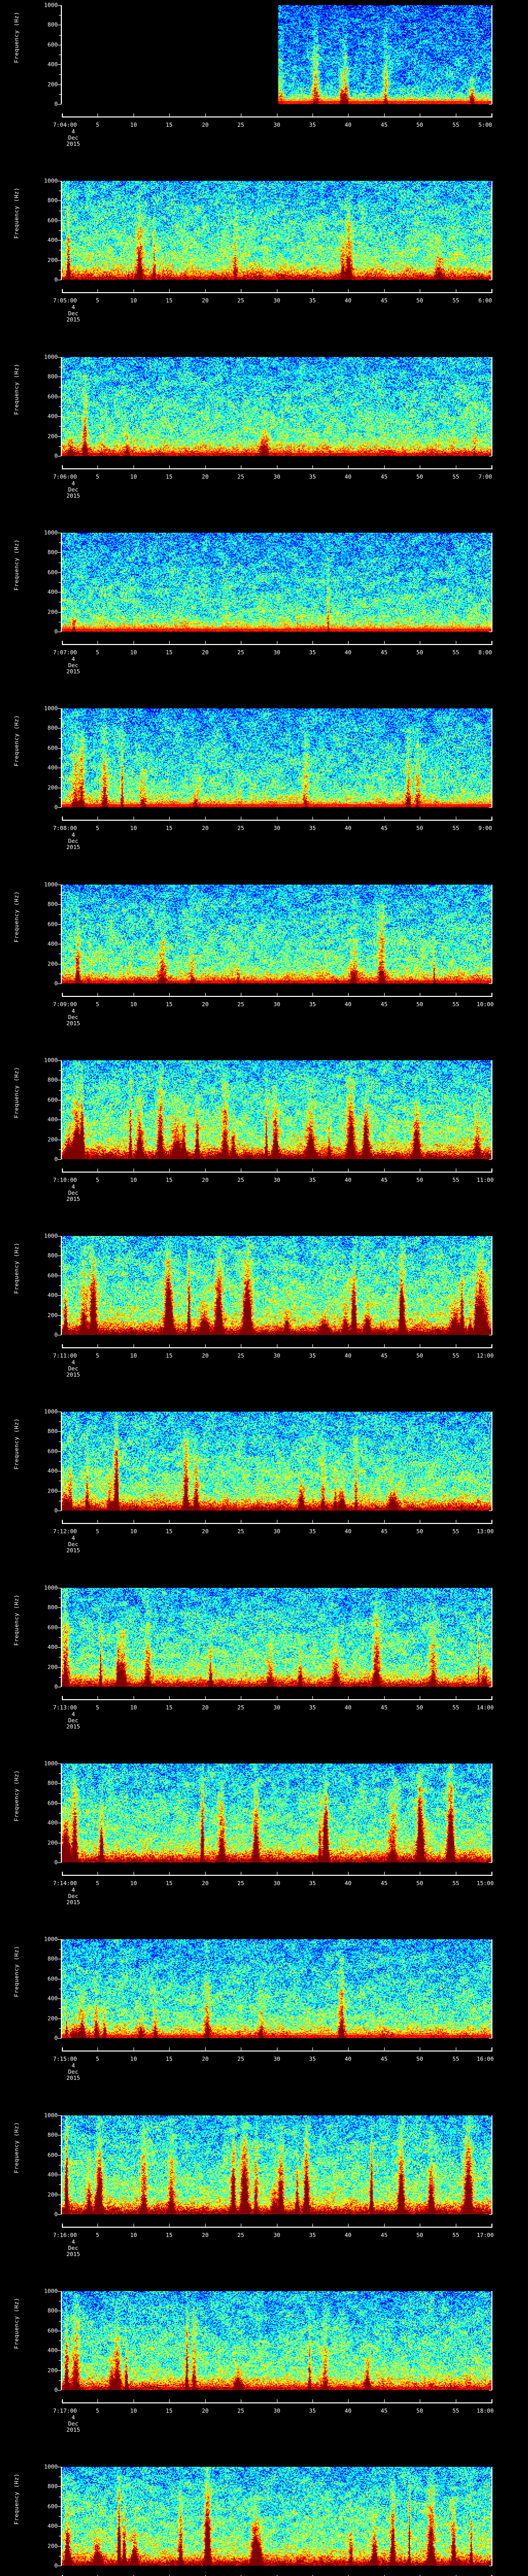 This screenshot has height=2576, width=528. Describe the element at coordinates (491, 407) in the screenshot. I see `right-axis-spine` at that location.